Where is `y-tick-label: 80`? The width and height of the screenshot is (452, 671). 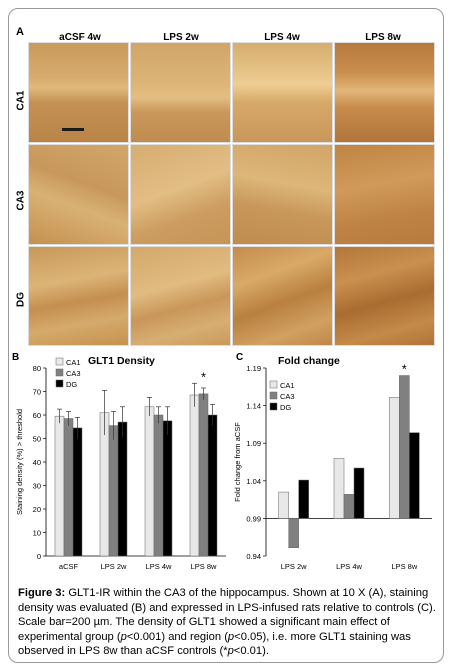 y-tick-label: 80 is located at coordinates (37, 368).